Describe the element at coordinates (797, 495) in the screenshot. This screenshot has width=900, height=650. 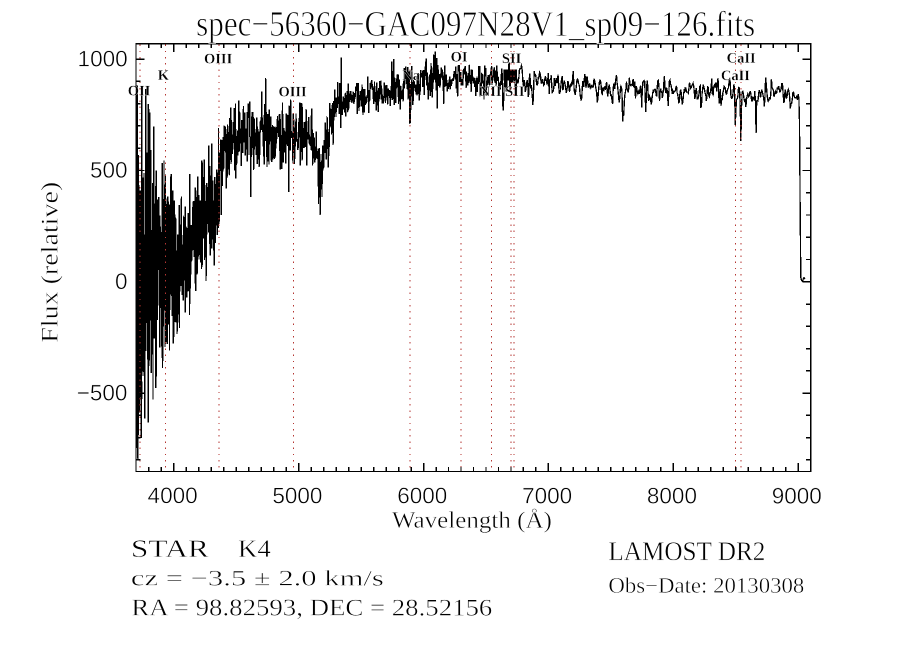
I see `svg-text: 9000` at that location.